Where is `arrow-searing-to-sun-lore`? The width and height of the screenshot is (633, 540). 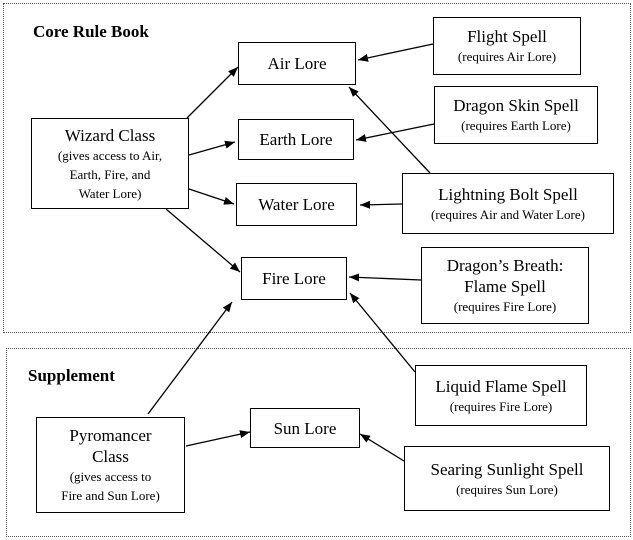 arrow-searing-to-sun-lore is located at coordinates (382, 447).